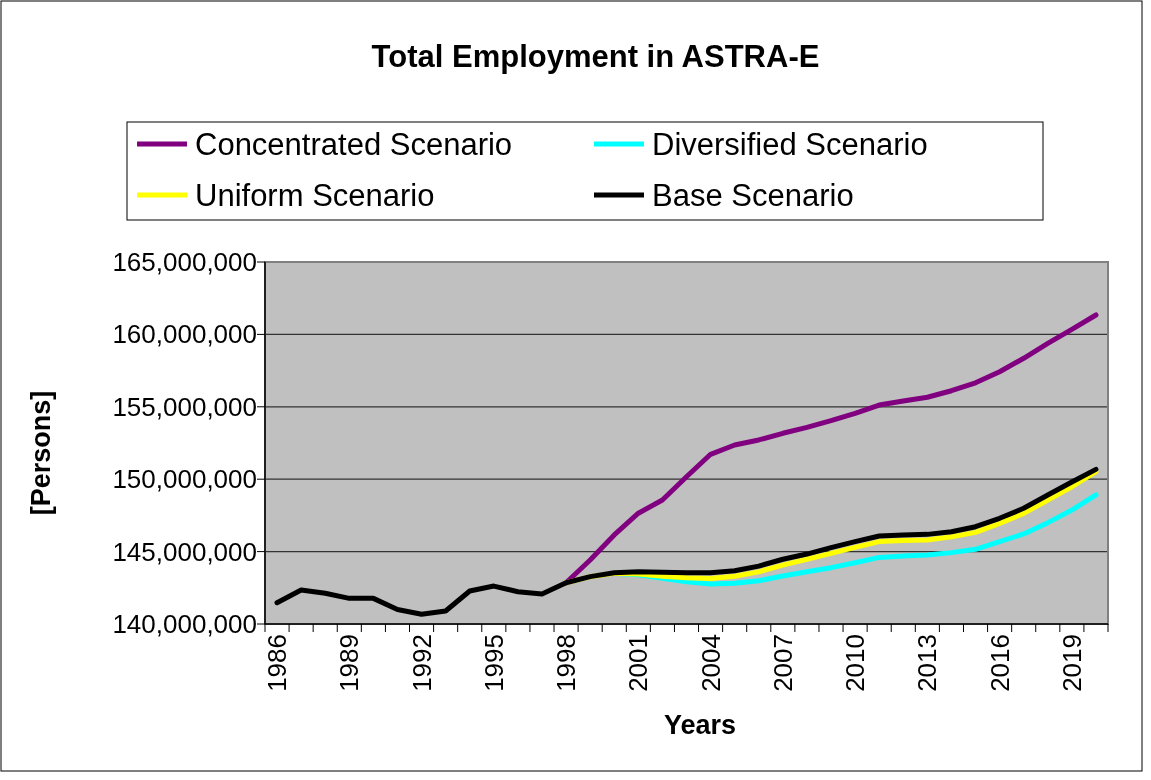 Image resolution: width=1151 pixels, height=780 pixels. Describe the element at coordinates (790, 144) in the screenshot. I see `legend-label: Diversified Scenario` at that location.